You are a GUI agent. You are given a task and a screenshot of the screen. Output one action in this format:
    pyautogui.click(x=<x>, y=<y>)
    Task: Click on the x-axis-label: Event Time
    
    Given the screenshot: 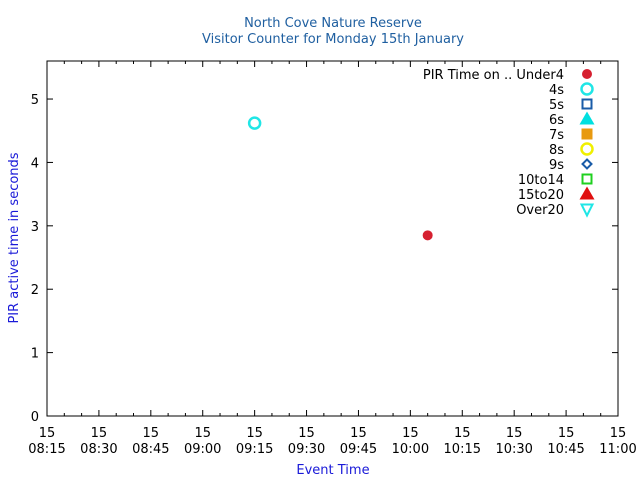 What is the action you would take?
    pyautogui.click(x=332, y=470)
    